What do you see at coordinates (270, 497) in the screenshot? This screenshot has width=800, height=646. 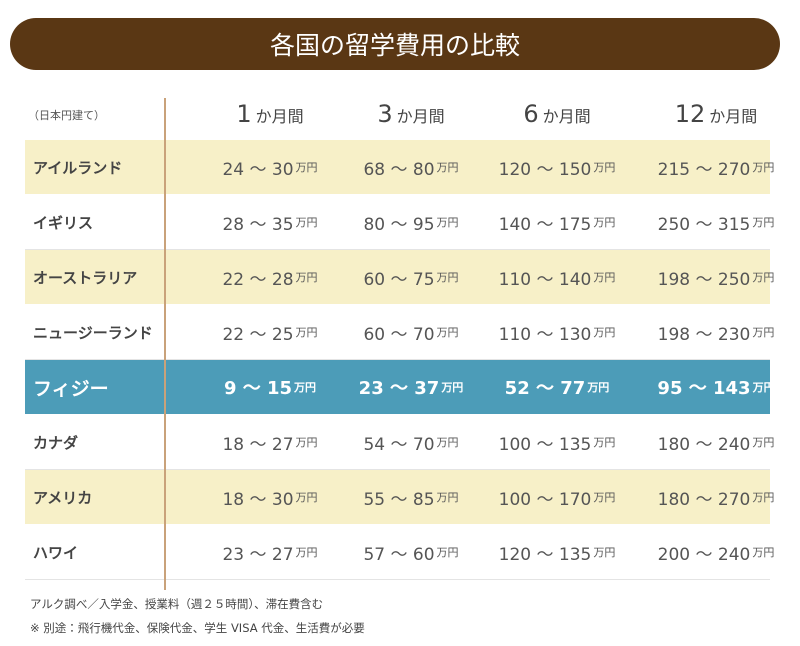 I see `cost-cell: 18 ～ 30 万円` at bounding box center [270, 497].